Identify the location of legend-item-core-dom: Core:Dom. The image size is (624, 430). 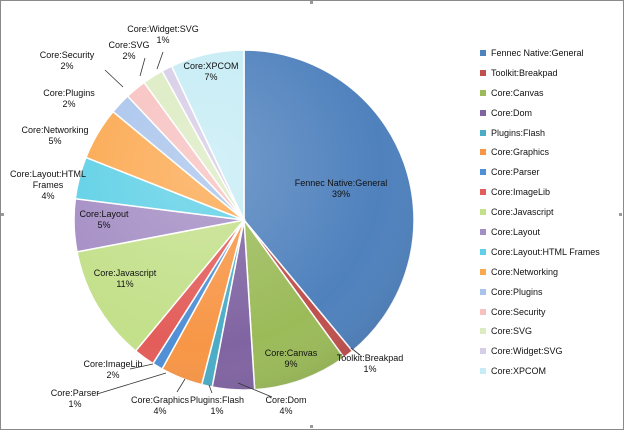
(550, 113).